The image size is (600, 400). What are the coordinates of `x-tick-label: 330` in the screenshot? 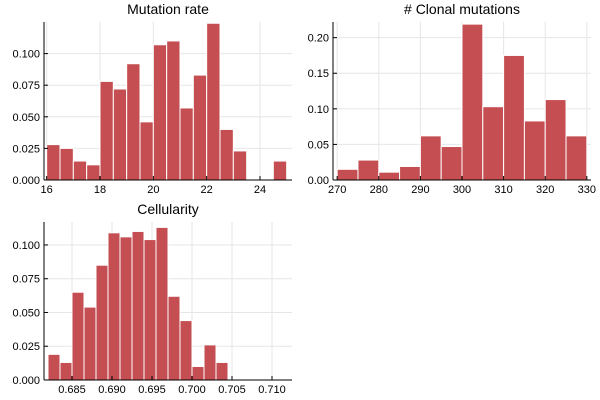 It's located at (587, 190).